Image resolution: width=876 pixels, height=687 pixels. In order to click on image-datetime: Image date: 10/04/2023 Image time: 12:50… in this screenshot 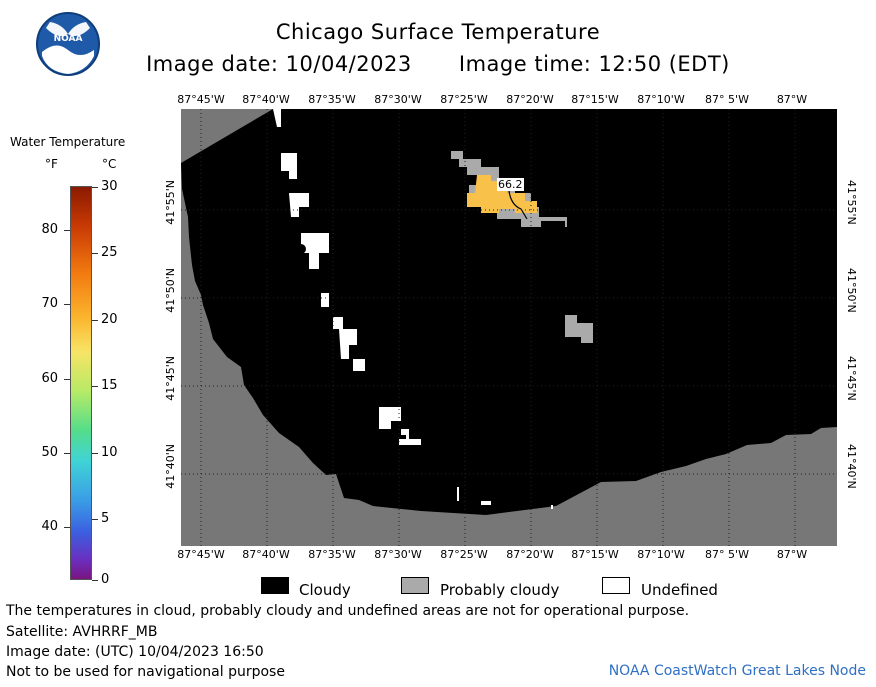, I will do `click(438, 64)`.